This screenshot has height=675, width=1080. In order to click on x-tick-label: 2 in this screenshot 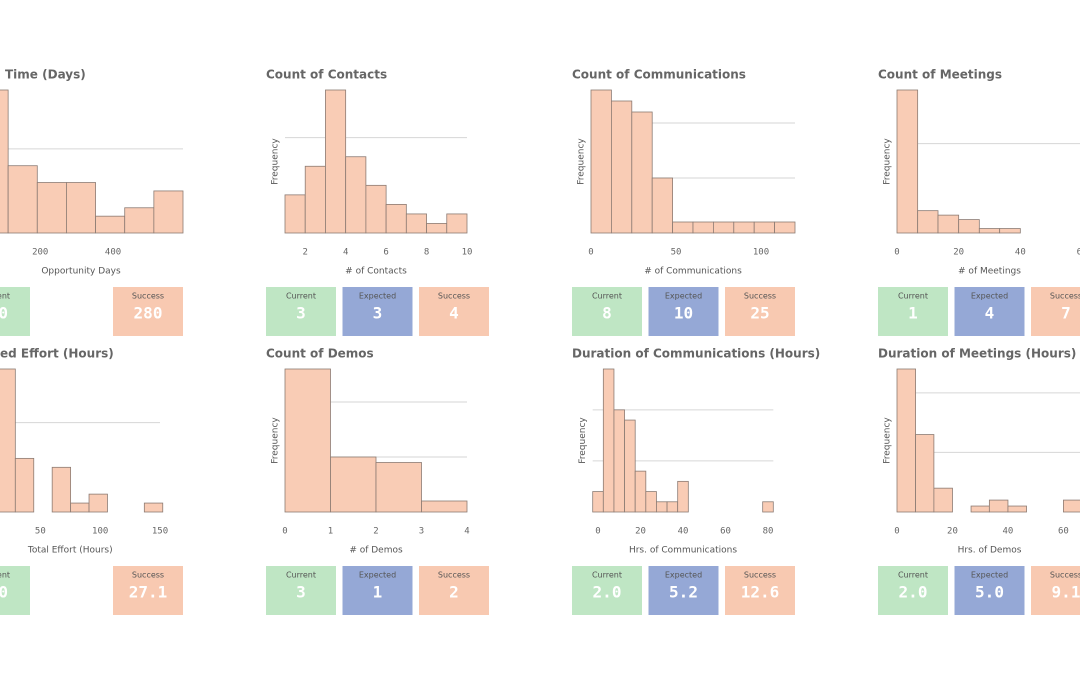, I will do `click(305, 253)`.